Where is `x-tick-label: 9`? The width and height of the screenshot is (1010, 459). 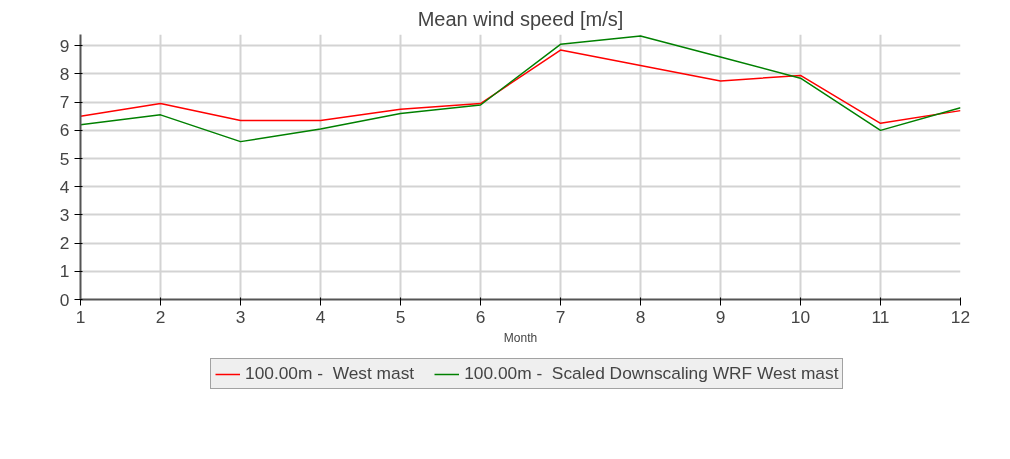
x-tick-label: 9 is located at coordinates (720, 316).